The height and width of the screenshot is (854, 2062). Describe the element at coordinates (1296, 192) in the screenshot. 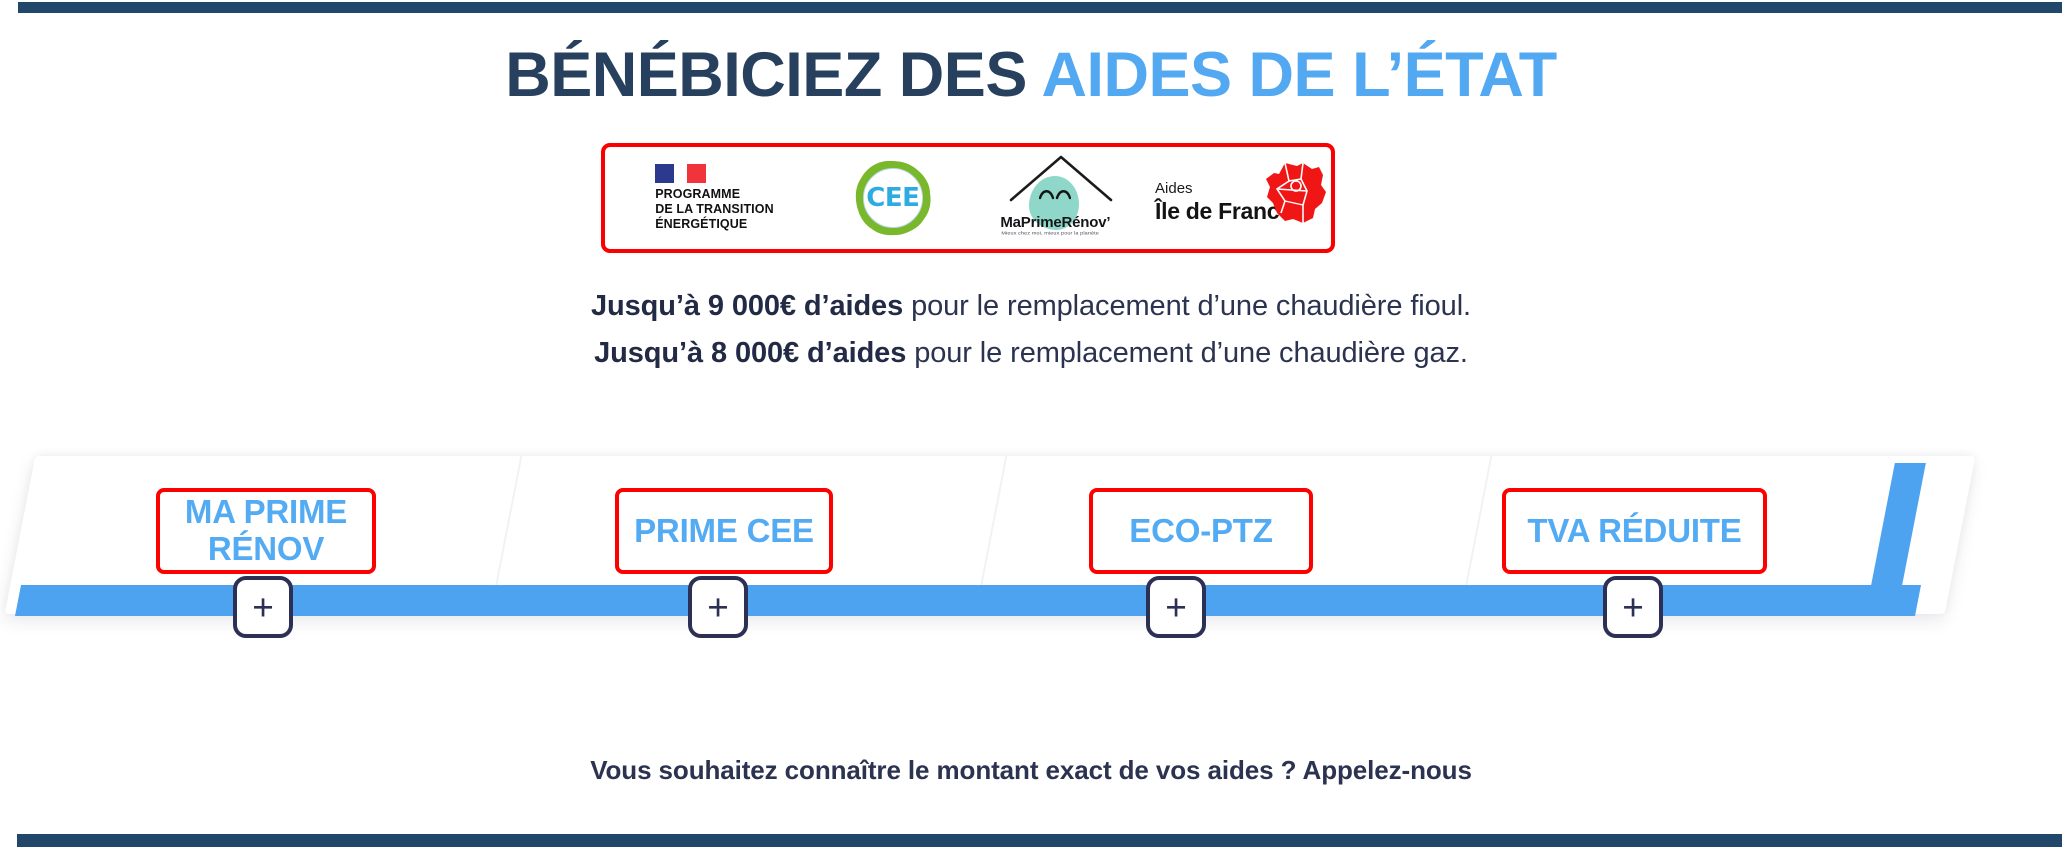

I see `ile-de-france-map-icon` at that location.